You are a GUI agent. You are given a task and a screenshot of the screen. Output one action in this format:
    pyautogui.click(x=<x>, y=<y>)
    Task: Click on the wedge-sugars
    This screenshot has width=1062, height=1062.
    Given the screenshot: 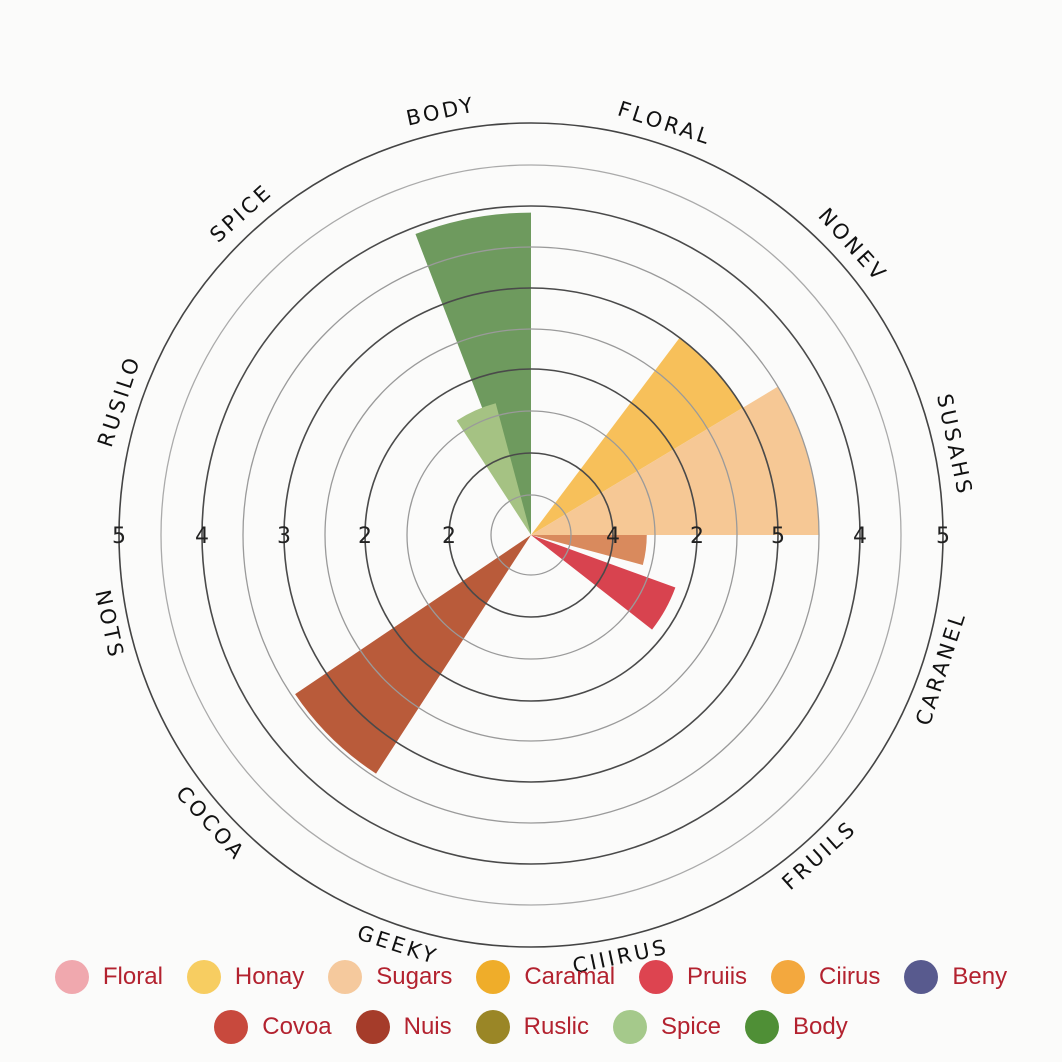 What is the action you would take?
    pyautogui.click(x=675, y=460)
    